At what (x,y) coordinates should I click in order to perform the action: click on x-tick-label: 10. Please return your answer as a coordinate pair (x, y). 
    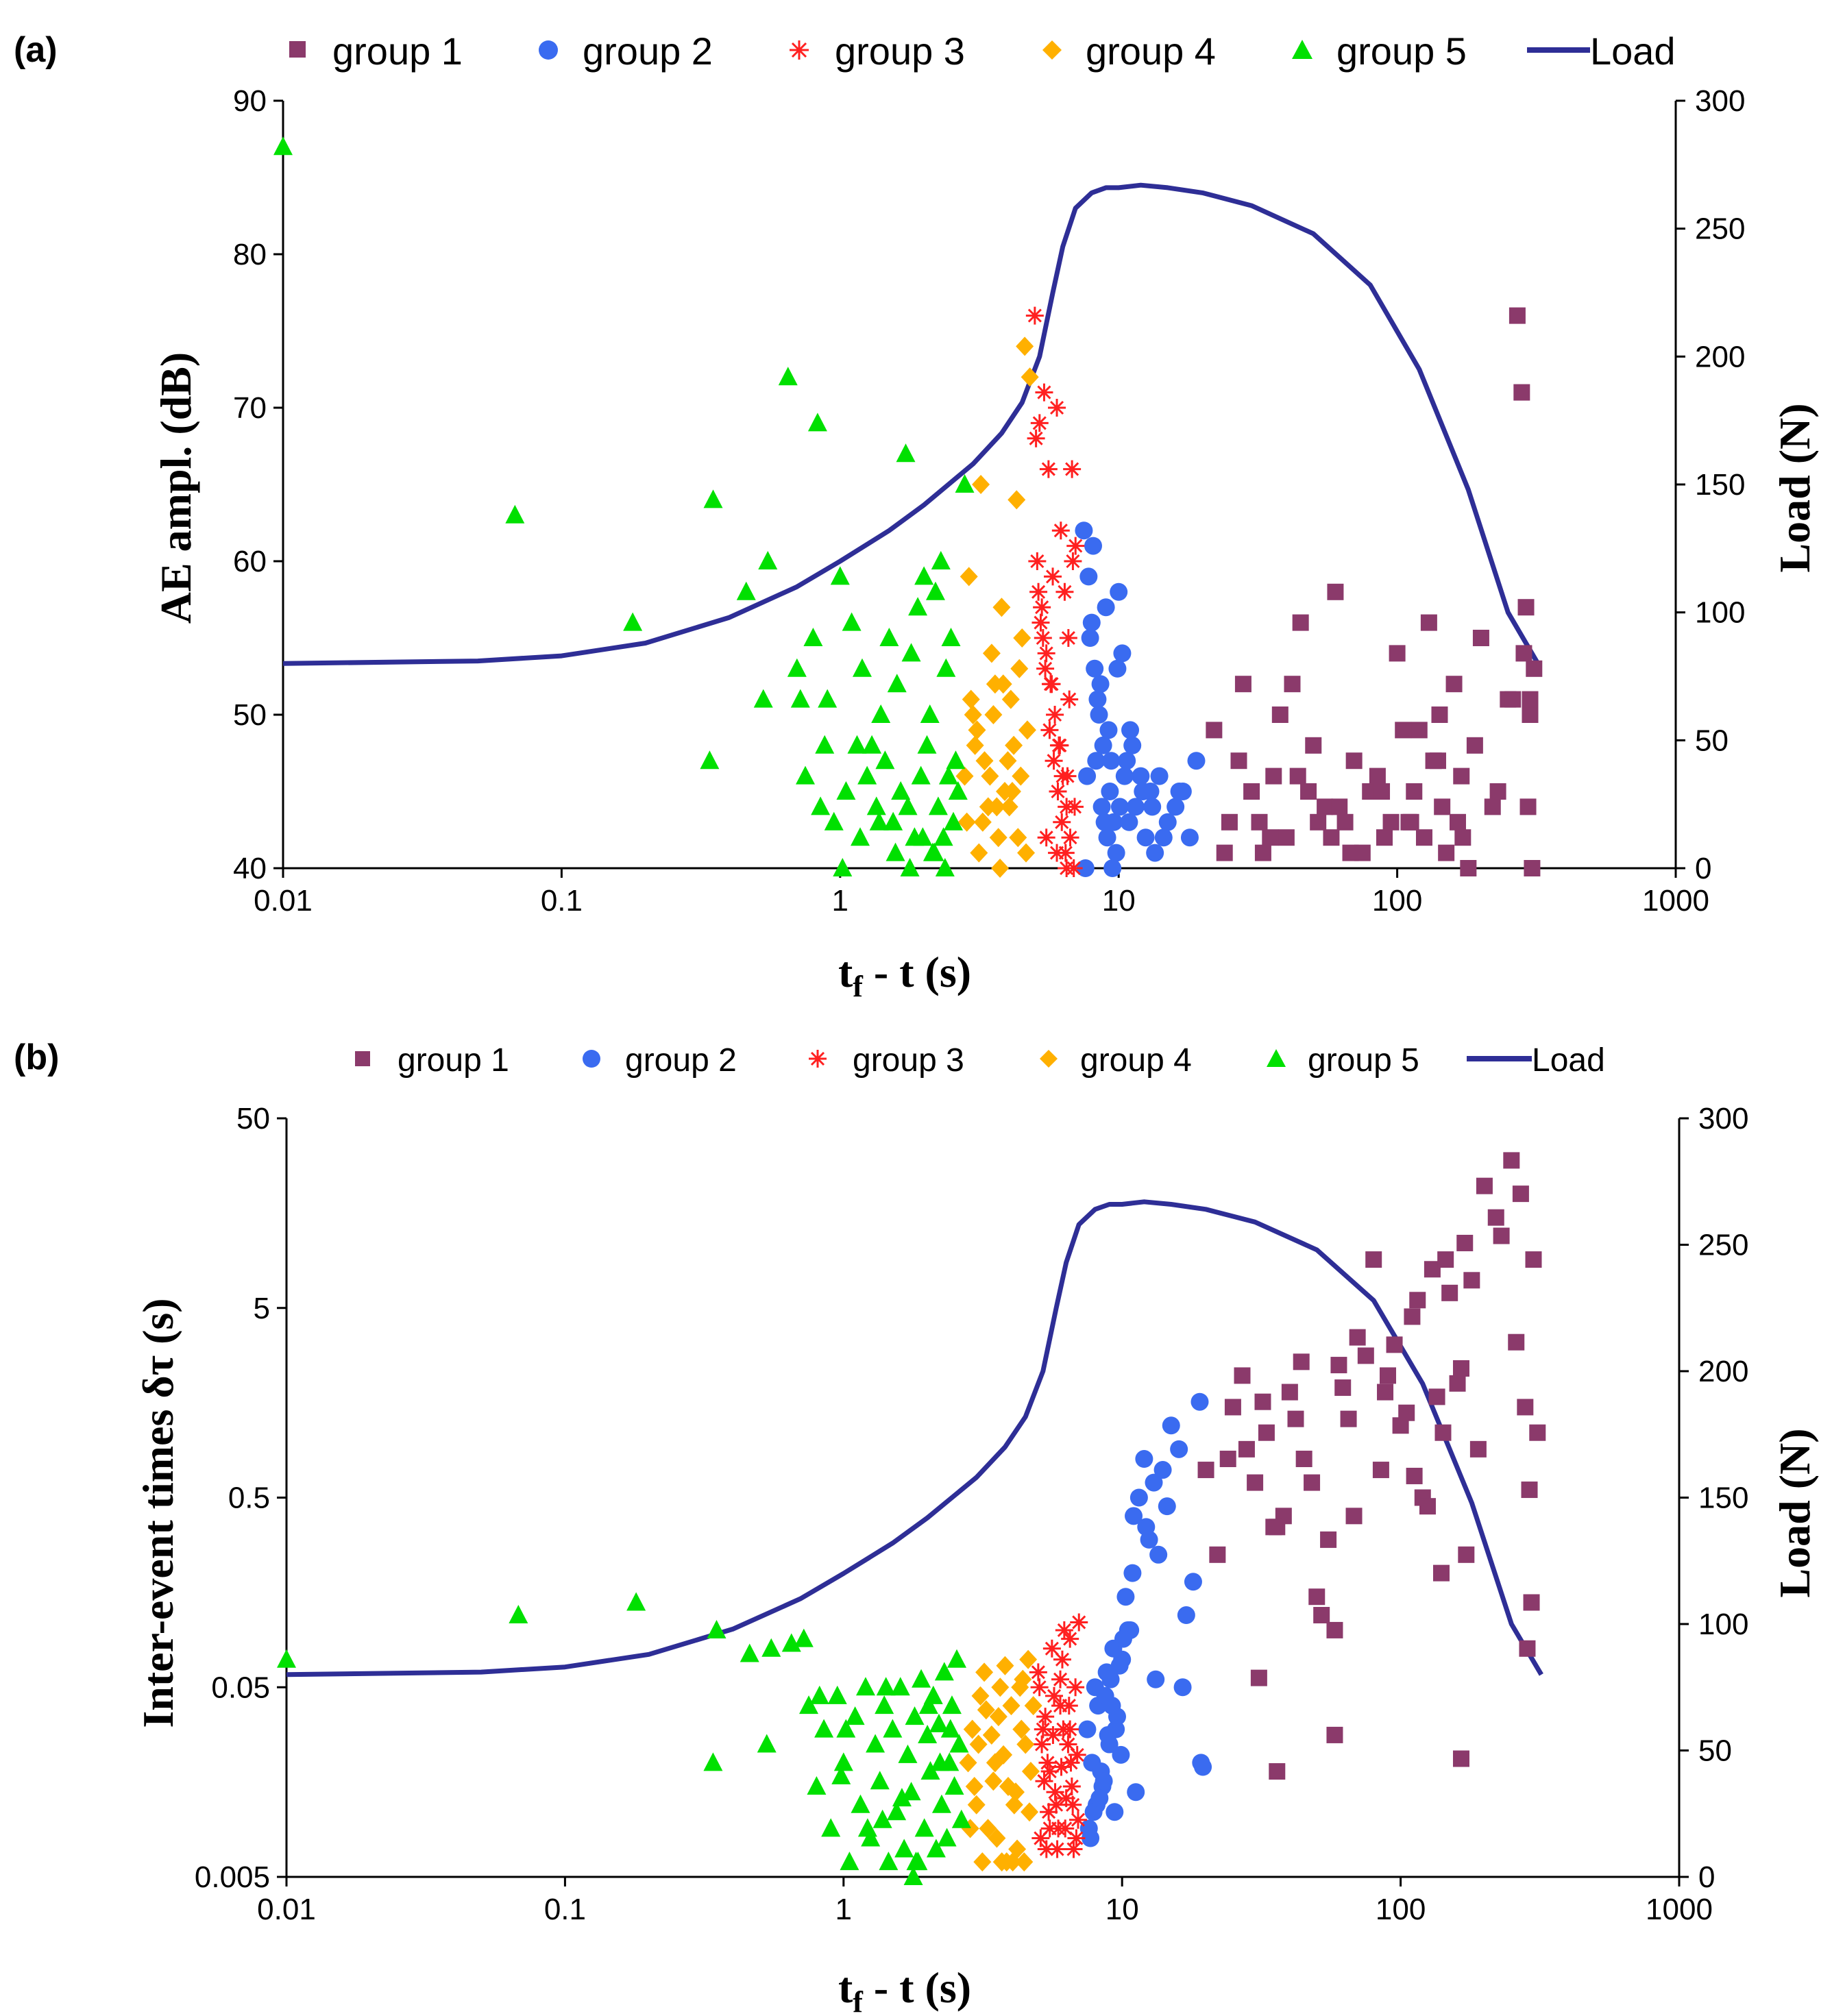
    Looking at the image, I should click on (1119, 901).